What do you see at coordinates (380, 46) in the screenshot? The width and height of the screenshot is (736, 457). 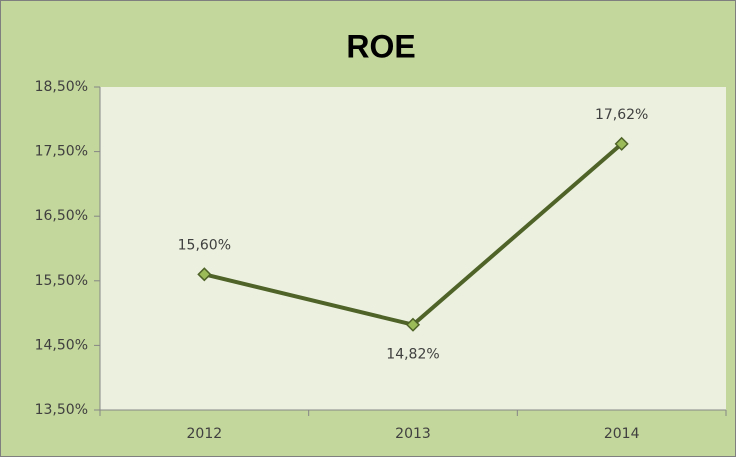 I see `chart-title: ROE` at bounding box center [380, 46].